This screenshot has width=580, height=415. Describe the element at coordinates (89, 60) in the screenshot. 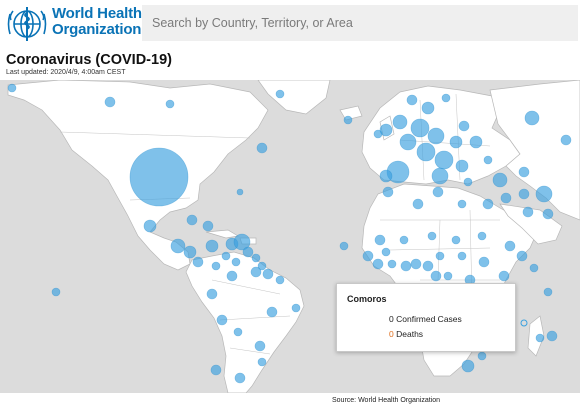

I see `page-title: Coronavirus (COVID-19)` at that location.